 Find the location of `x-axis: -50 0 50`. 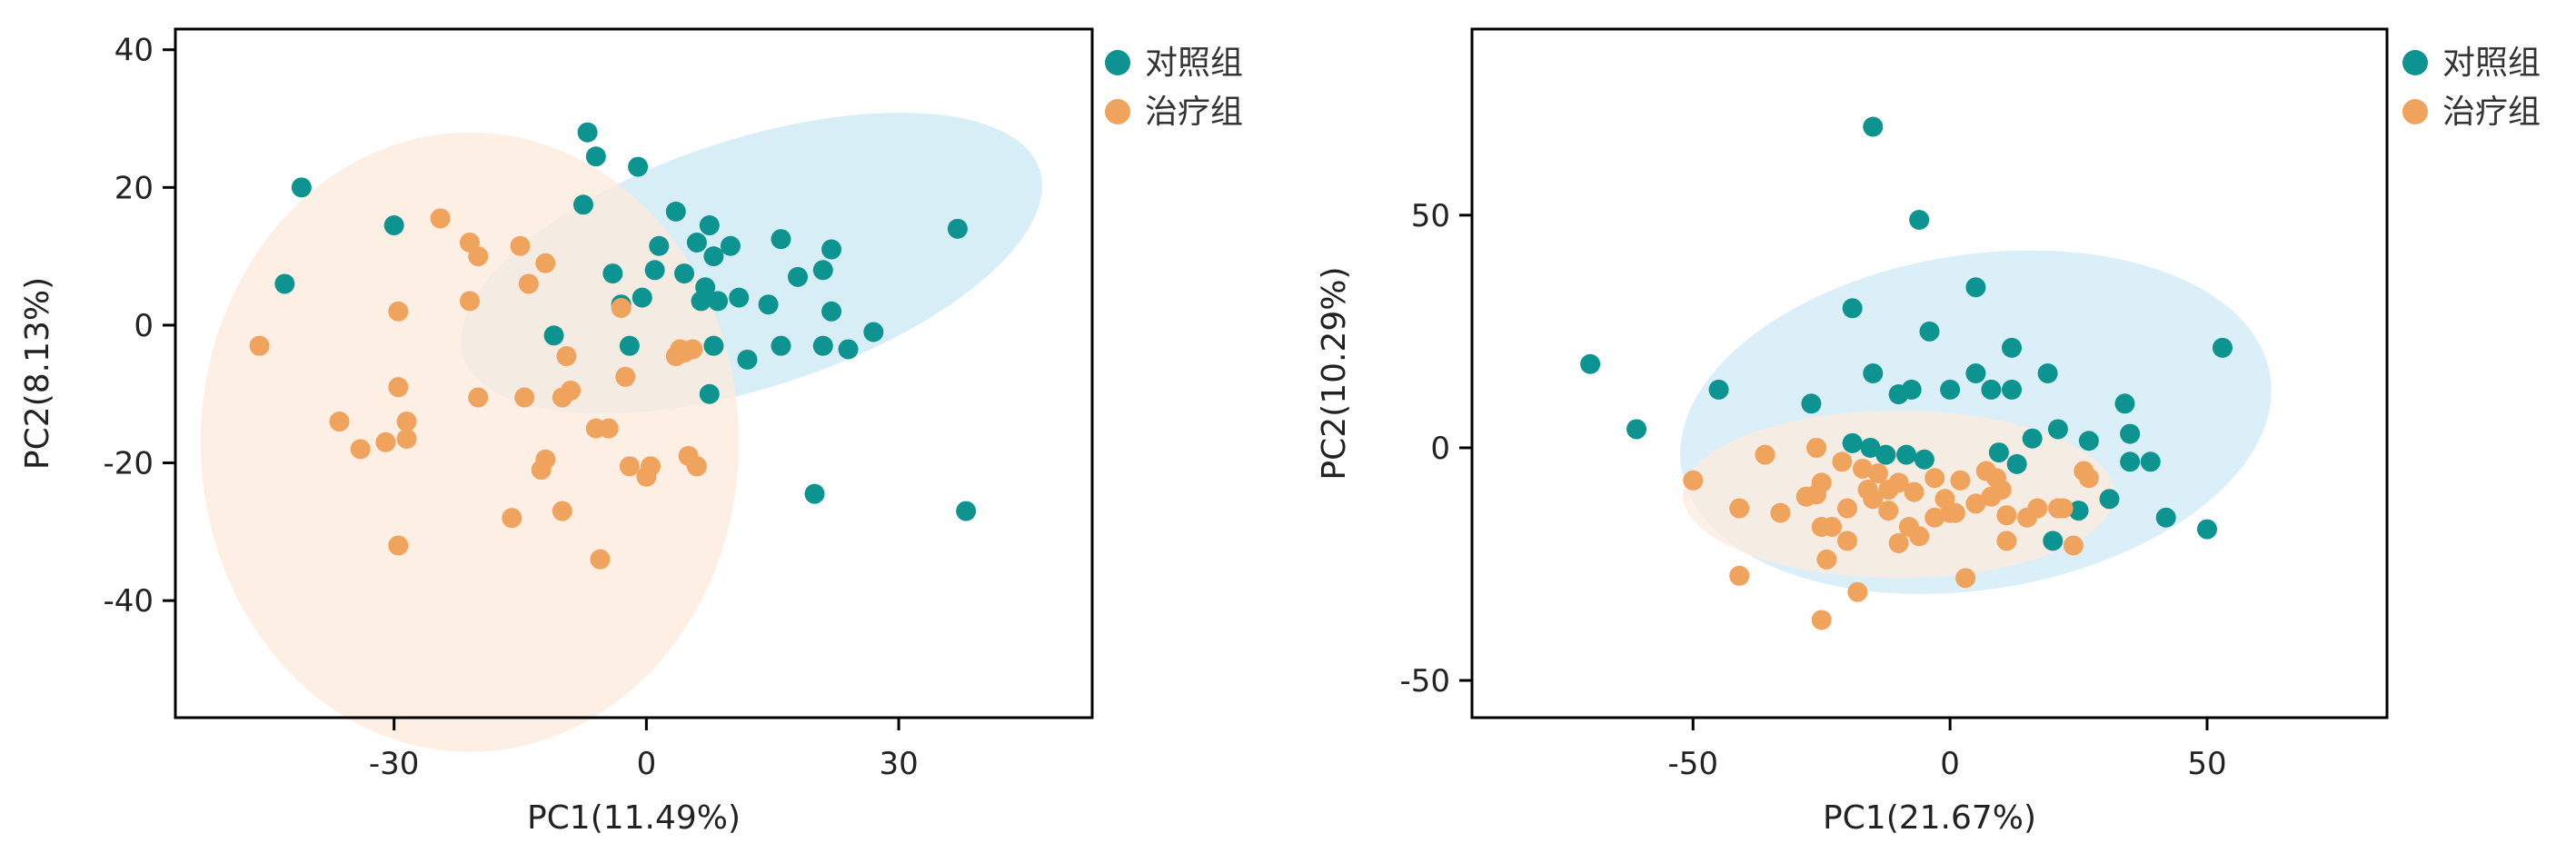

x-axis: -50 0 50 is located at coordinates (1947, 750).